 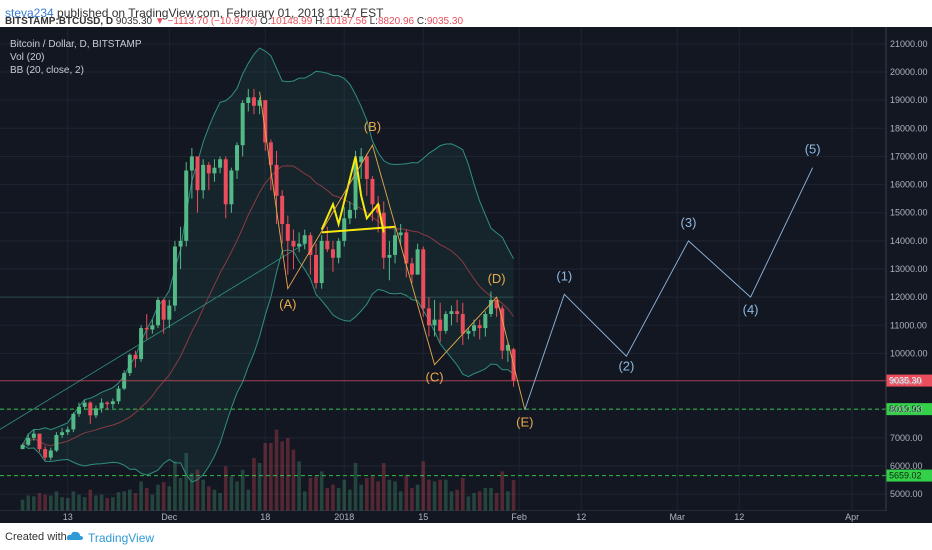 What do you see at coordinates (466, 536) in the screenshot?
I see `footer: Created with TradingView` at bounding box center [466, 536].